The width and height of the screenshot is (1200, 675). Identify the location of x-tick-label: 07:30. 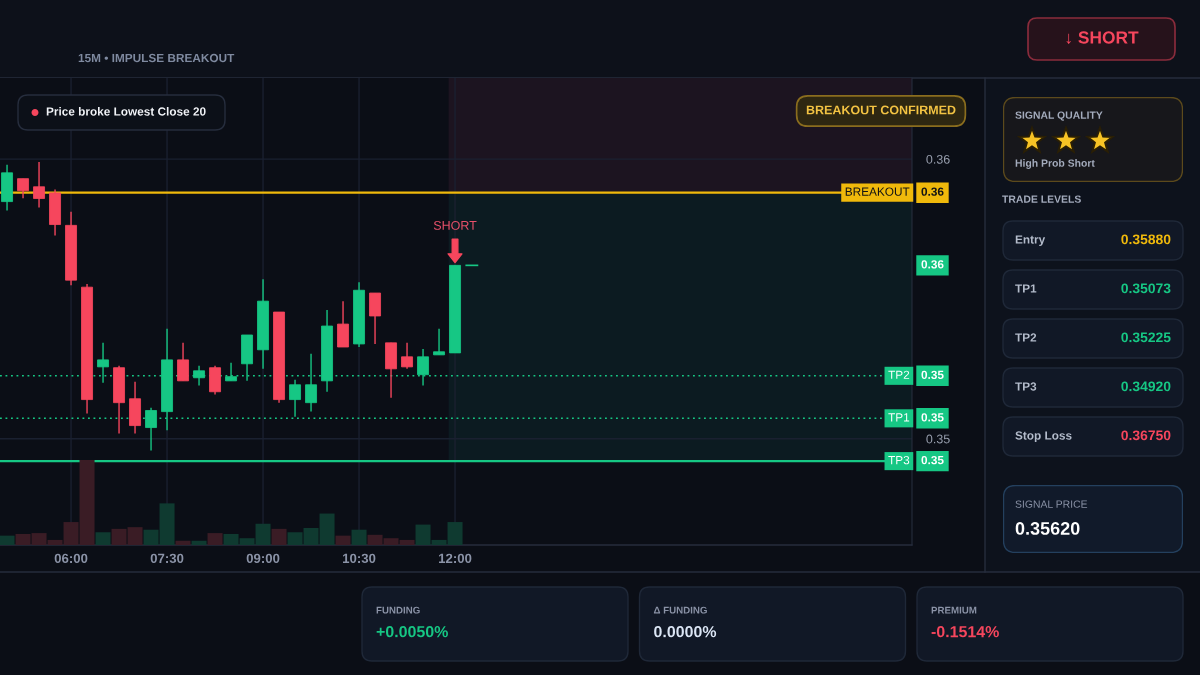
(167, 558).